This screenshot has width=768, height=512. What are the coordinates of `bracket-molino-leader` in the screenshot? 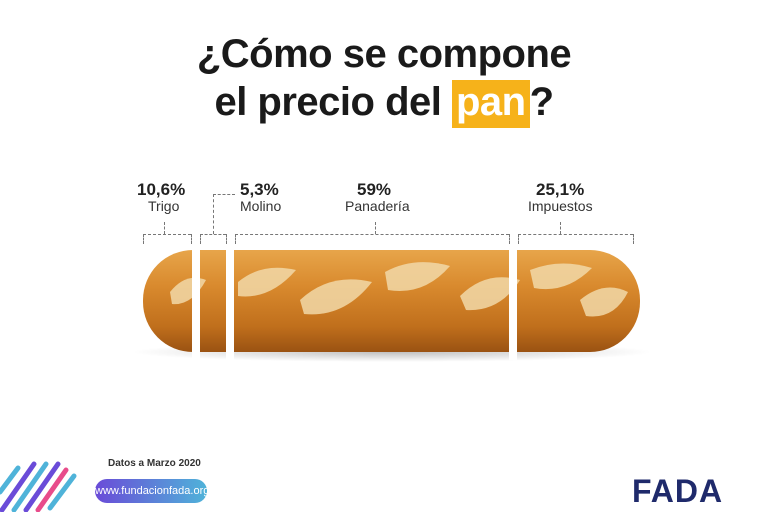 It's located at (224, 194).